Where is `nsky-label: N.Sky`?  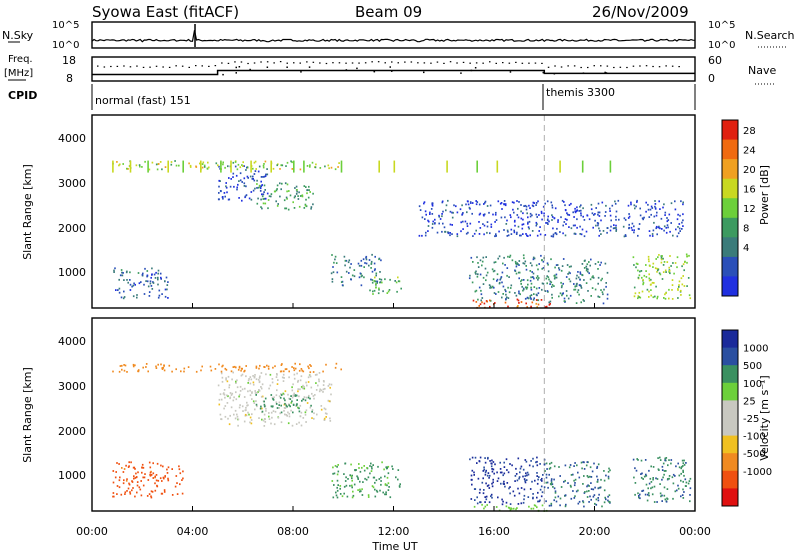 nsky-label: N.Sky is located at coordinates (18, 35).